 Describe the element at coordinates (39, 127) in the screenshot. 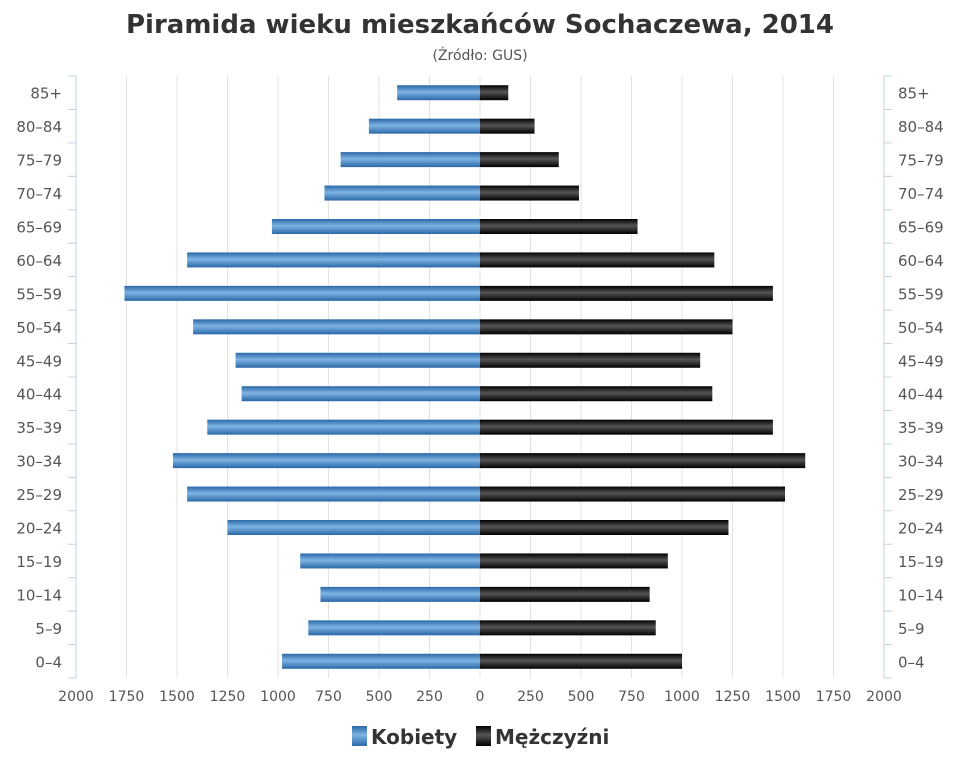

I see `category-label-left: 80–84` at that location.